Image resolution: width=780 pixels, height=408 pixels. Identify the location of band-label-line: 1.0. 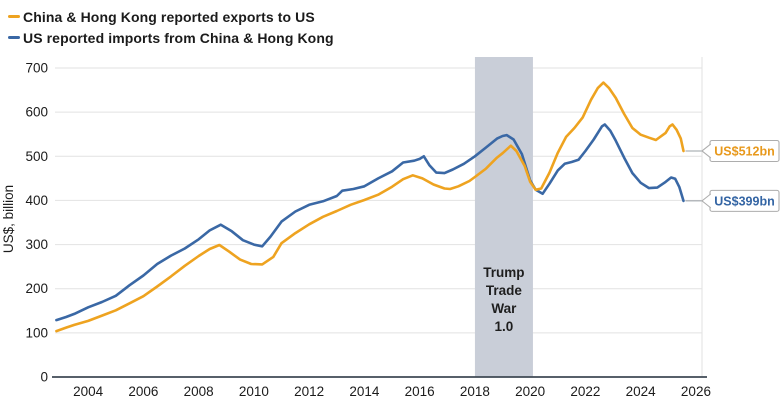
(504, 326).